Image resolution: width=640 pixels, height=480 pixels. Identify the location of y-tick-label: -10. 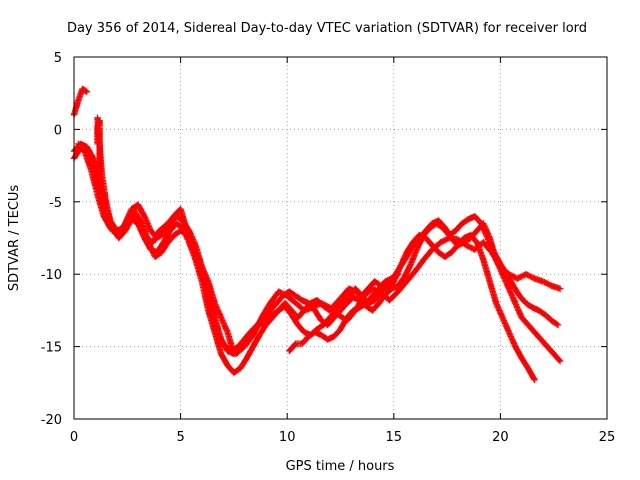
(51, 275).